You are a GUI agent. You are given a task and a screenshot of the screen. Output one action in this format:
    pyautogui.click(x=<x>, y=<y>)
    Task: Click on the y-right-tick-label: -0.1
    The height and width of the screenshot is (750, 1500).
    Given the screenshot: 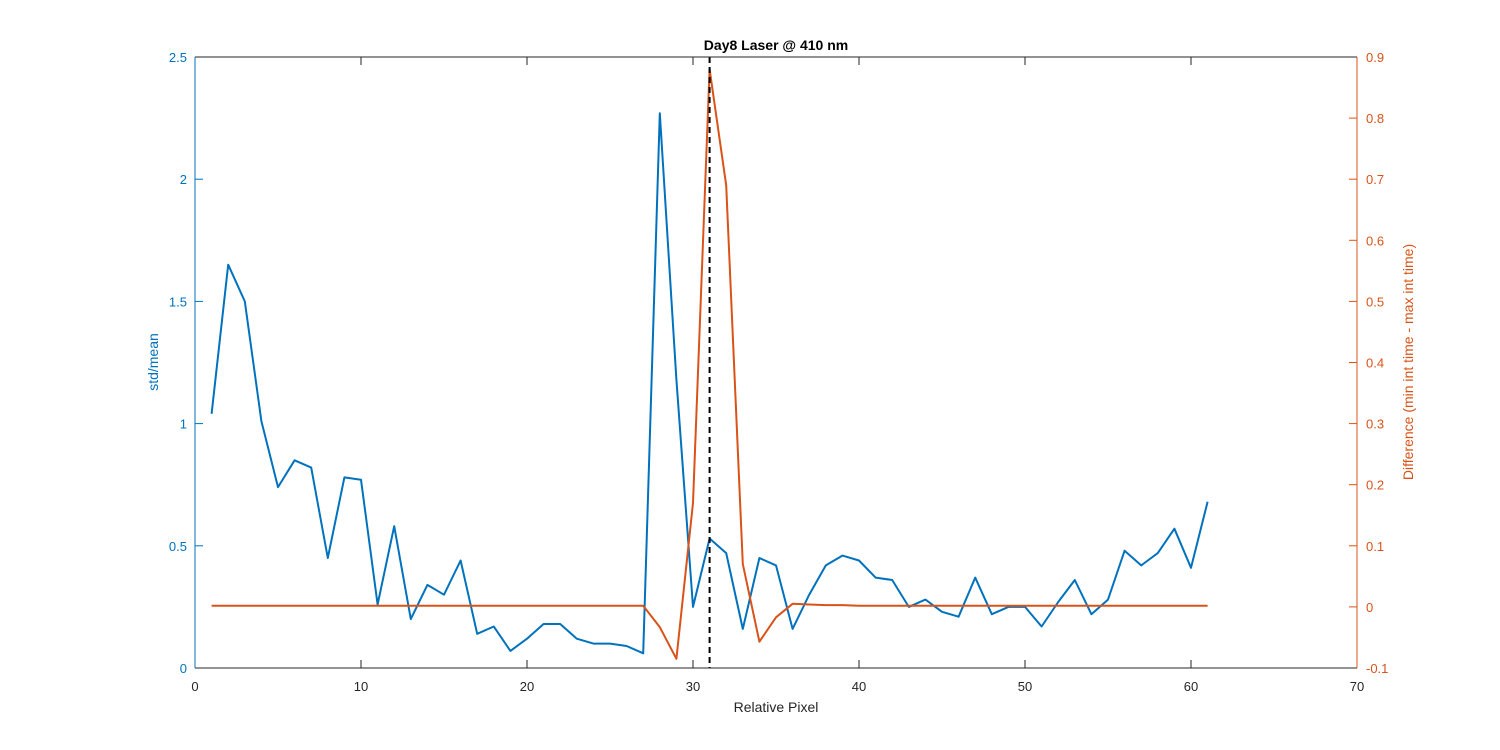 What is the action you would take?
    pyautogui.click(x=1377, y=668)
    